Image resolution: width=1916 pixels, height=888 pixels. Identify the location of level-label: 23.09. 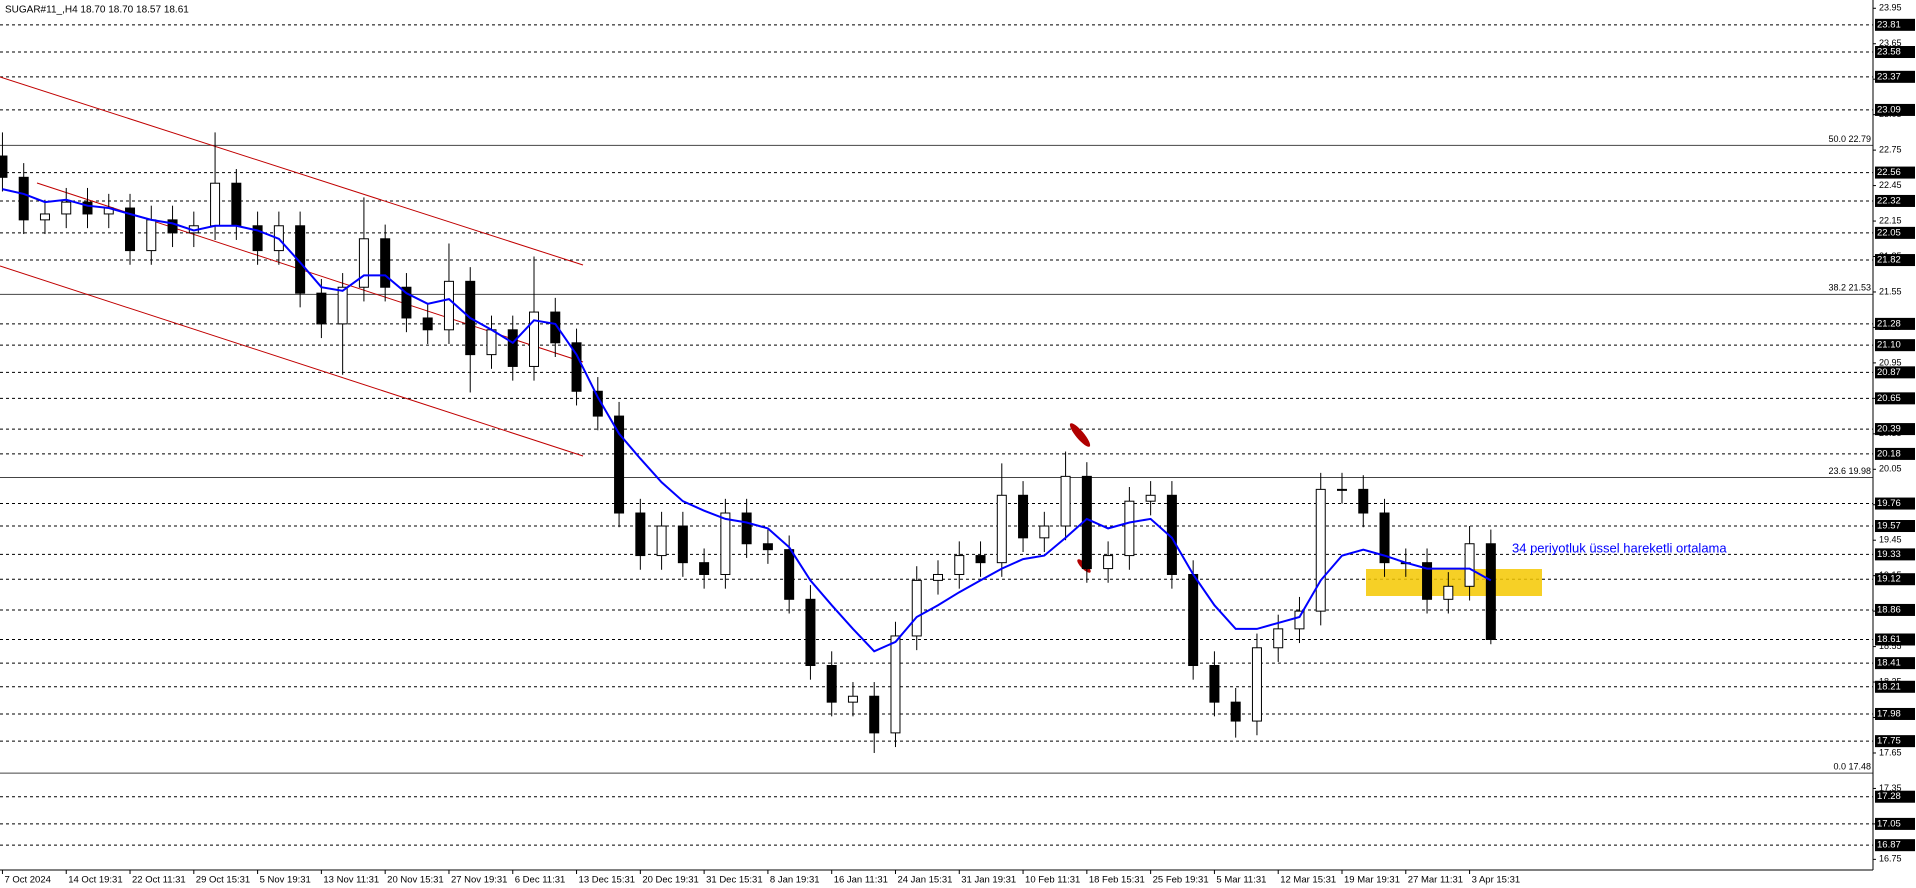
(1889, 109).